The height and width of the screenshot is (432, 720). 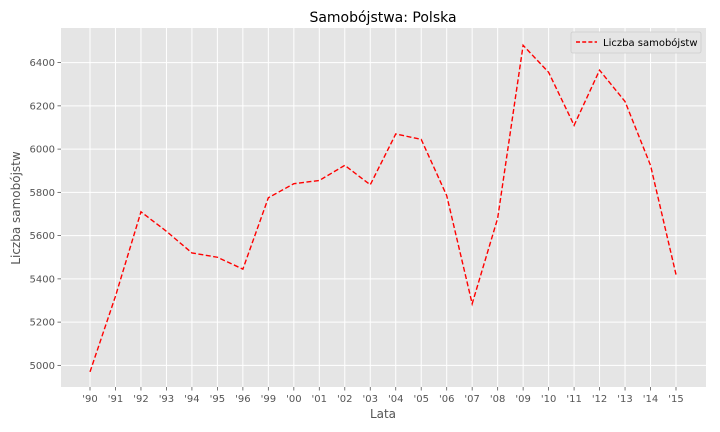 What do you see at coordinates (42, 236) in the screenshot?
I see `y-tick-label: 5600` at bounding box center [42, 236].